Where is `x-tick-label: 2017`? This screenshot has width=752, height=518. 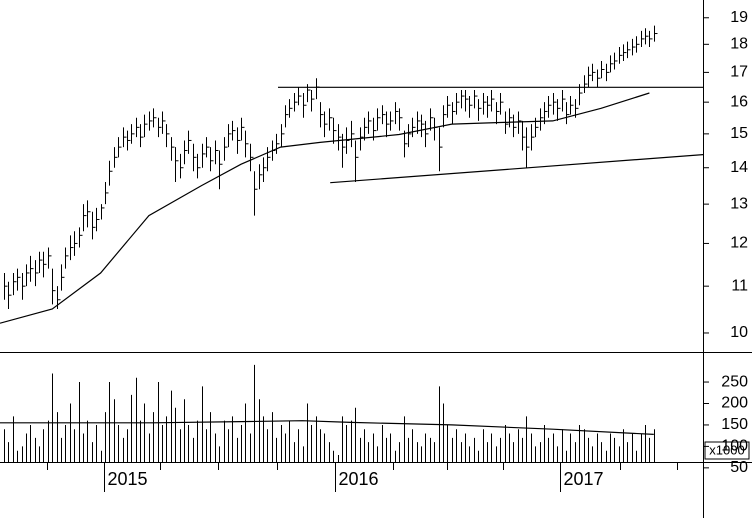 x-tick-label: 2017 is located at coordinates (584, 479).